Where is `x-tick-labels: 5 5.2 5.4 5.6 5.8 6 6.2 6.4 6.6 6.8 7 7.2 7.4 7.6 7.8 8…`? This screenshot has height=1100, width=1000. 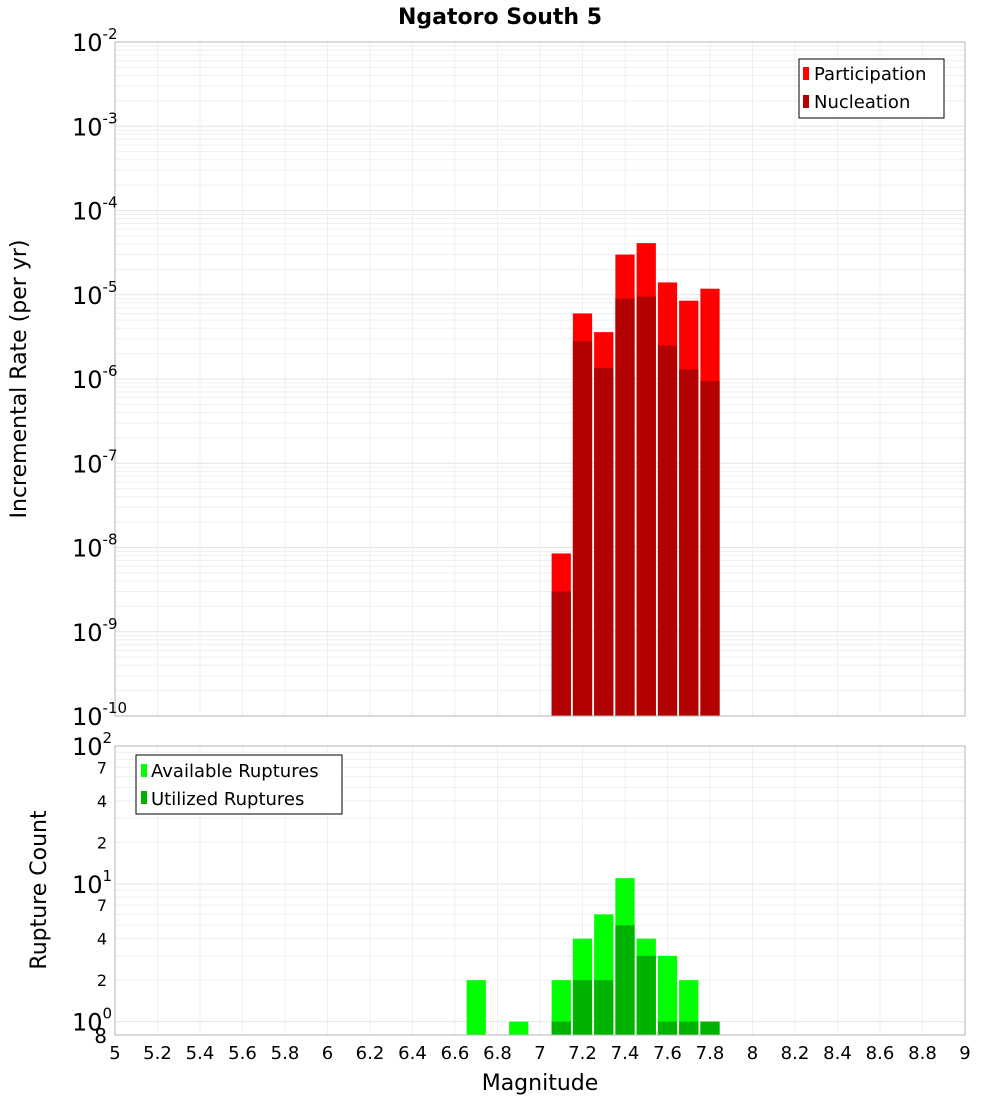
x-tick-labels: 5 5.2 5.4 5.6 5.8 6 6.2 6.4 6.6 6.8 7 7.2 7.4 7.6 7.8 8… is located at coordinates (539, 1053).